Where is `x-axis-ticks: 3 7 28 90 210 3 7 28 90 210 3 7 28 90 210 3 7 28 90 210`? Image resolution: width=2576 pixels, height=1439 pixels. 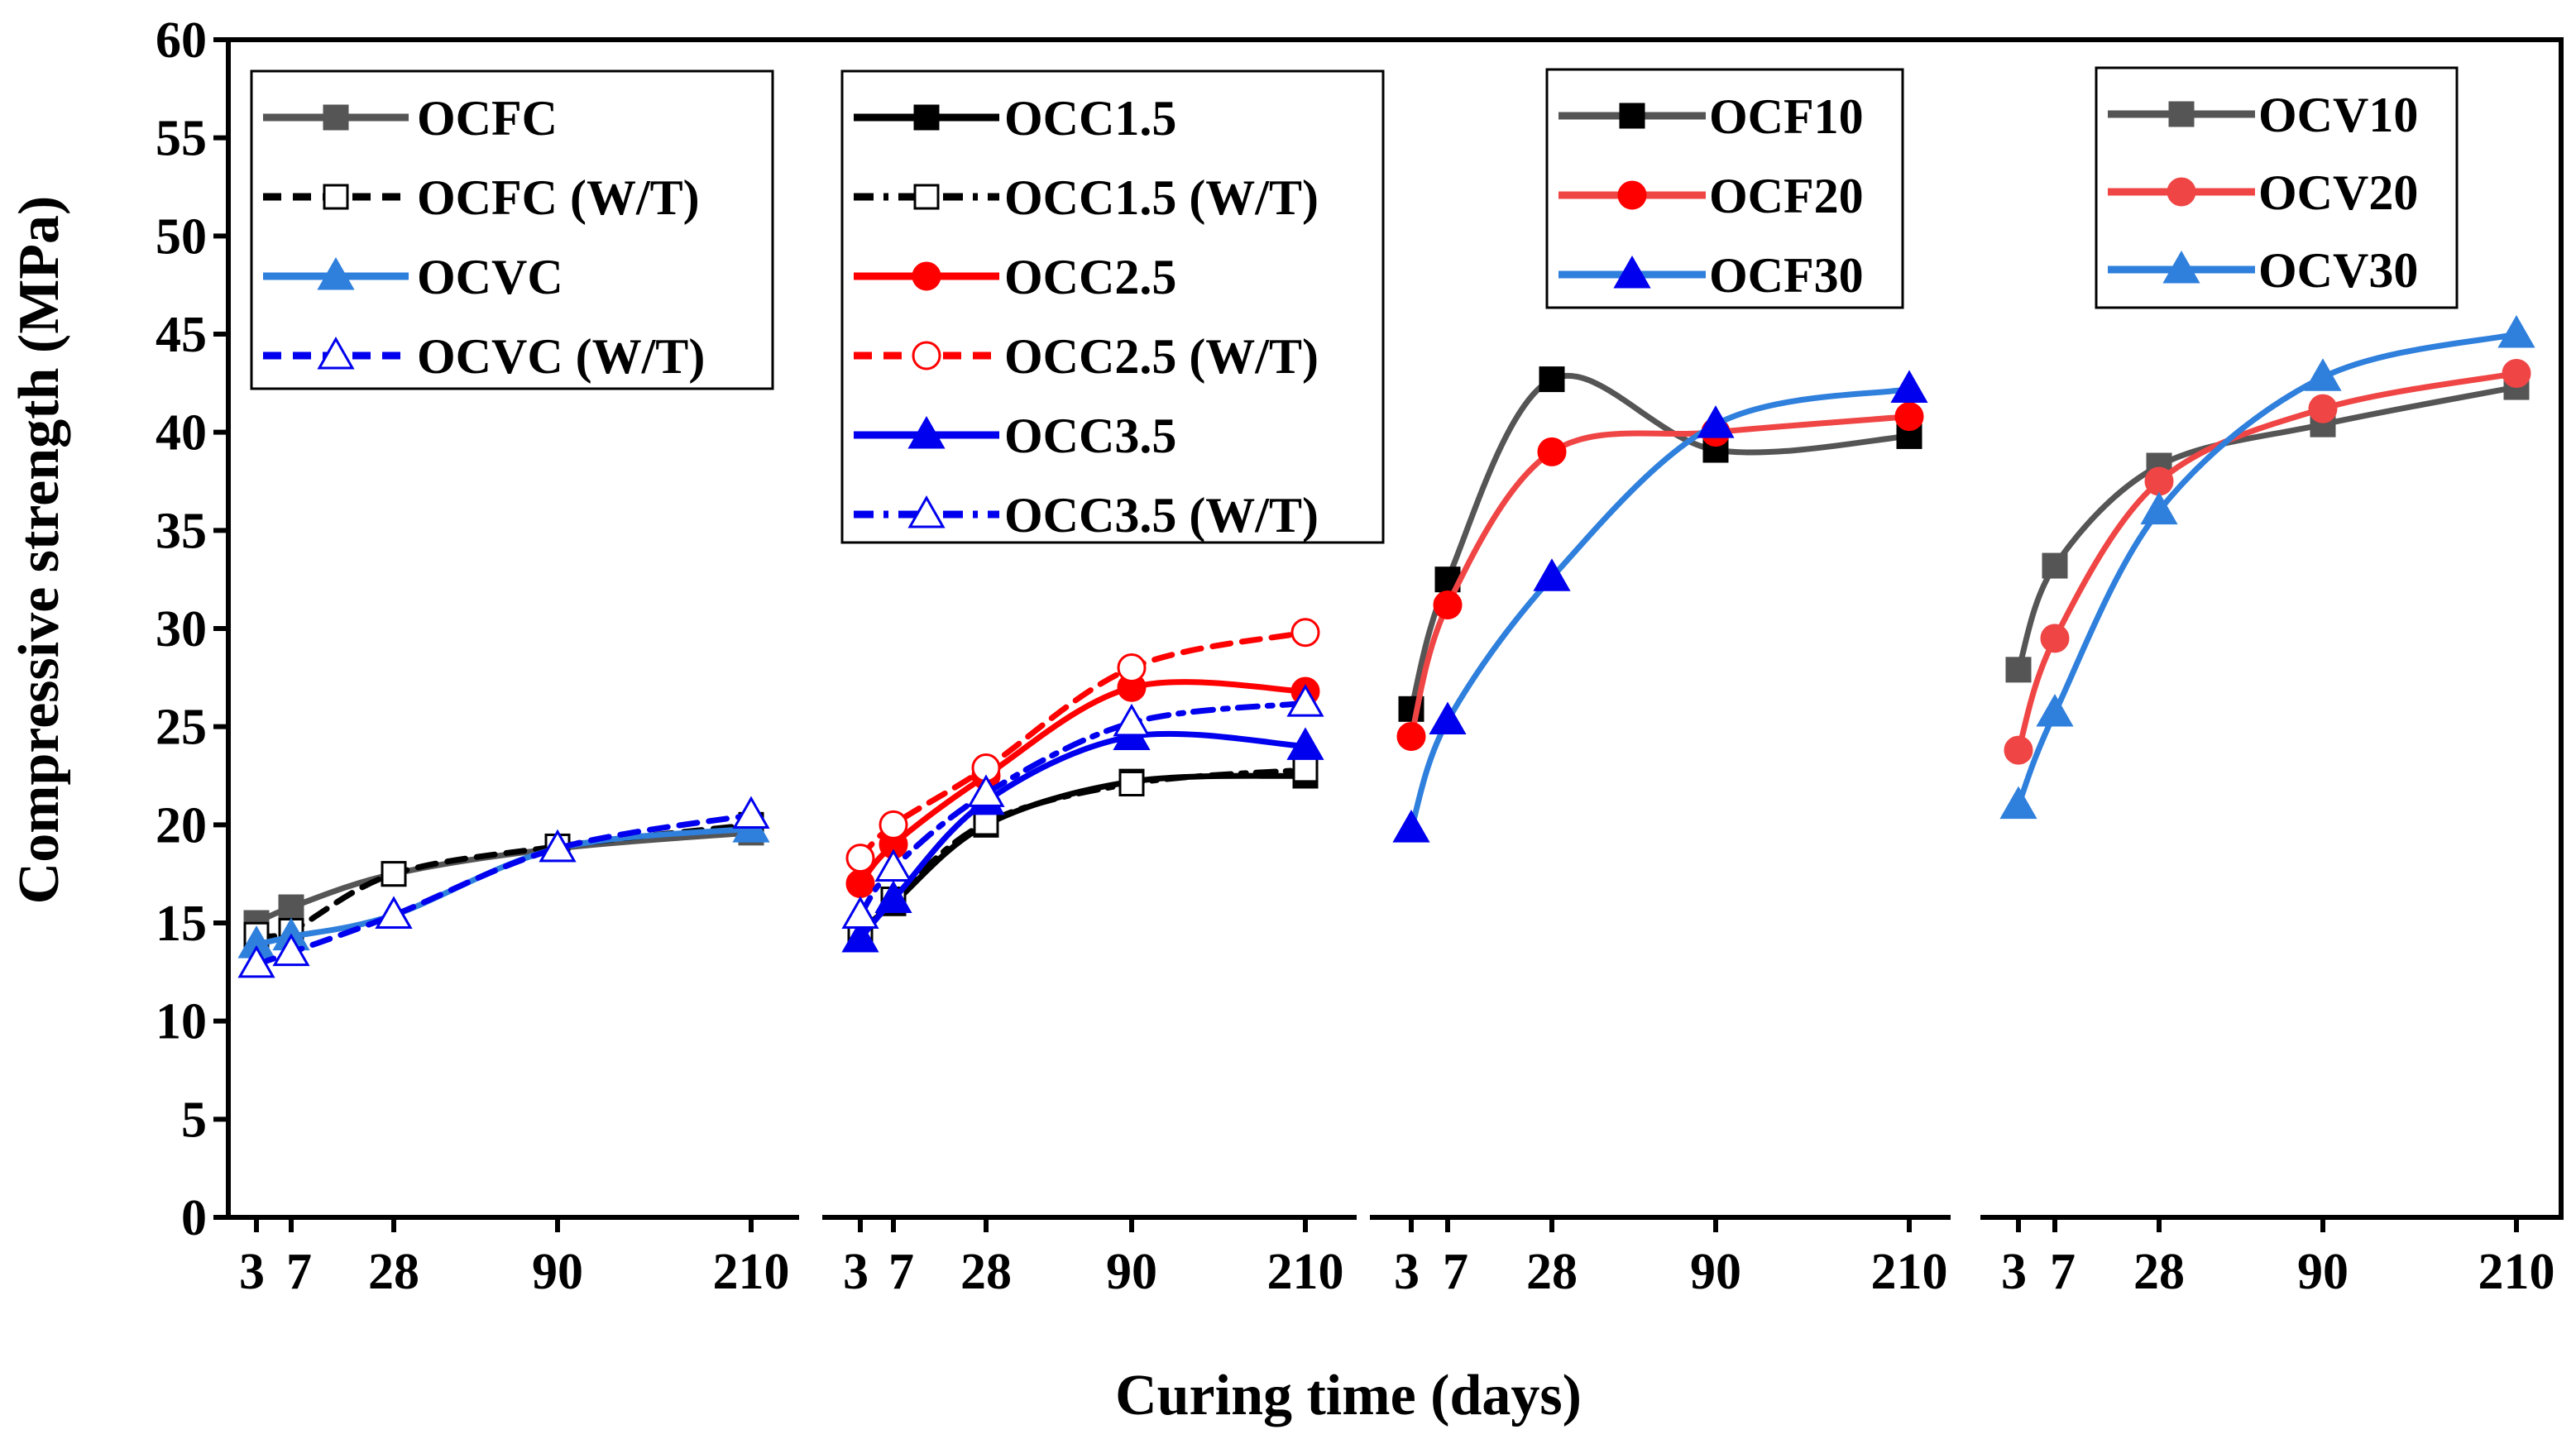 x-axis-ticks: 3 7 28 90 210 3 7 28 90 210 3 7 28 90 210 3 7 28 90 210 is located at coordinates (1397, 1258).